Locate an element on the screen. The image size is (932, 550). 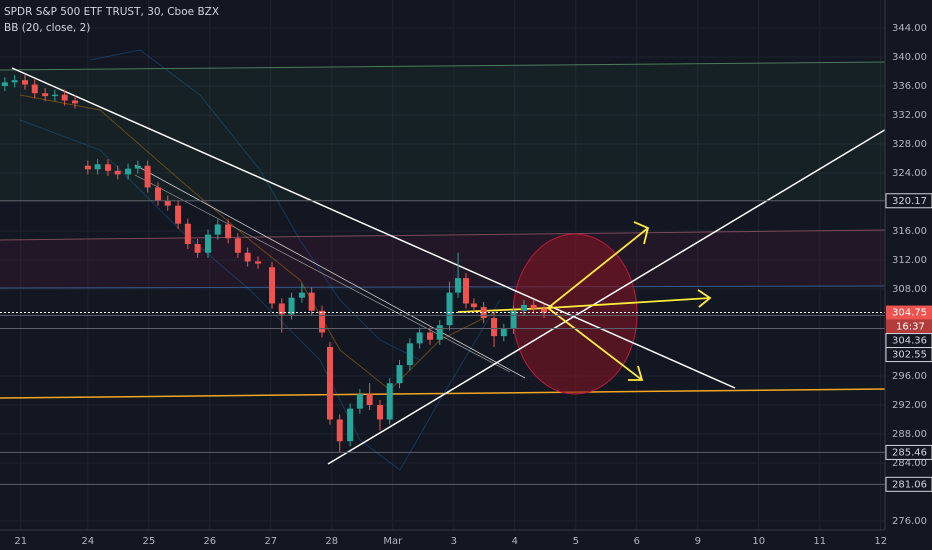
y-tick-label: 332.00 is located at coordinates (909, 115).